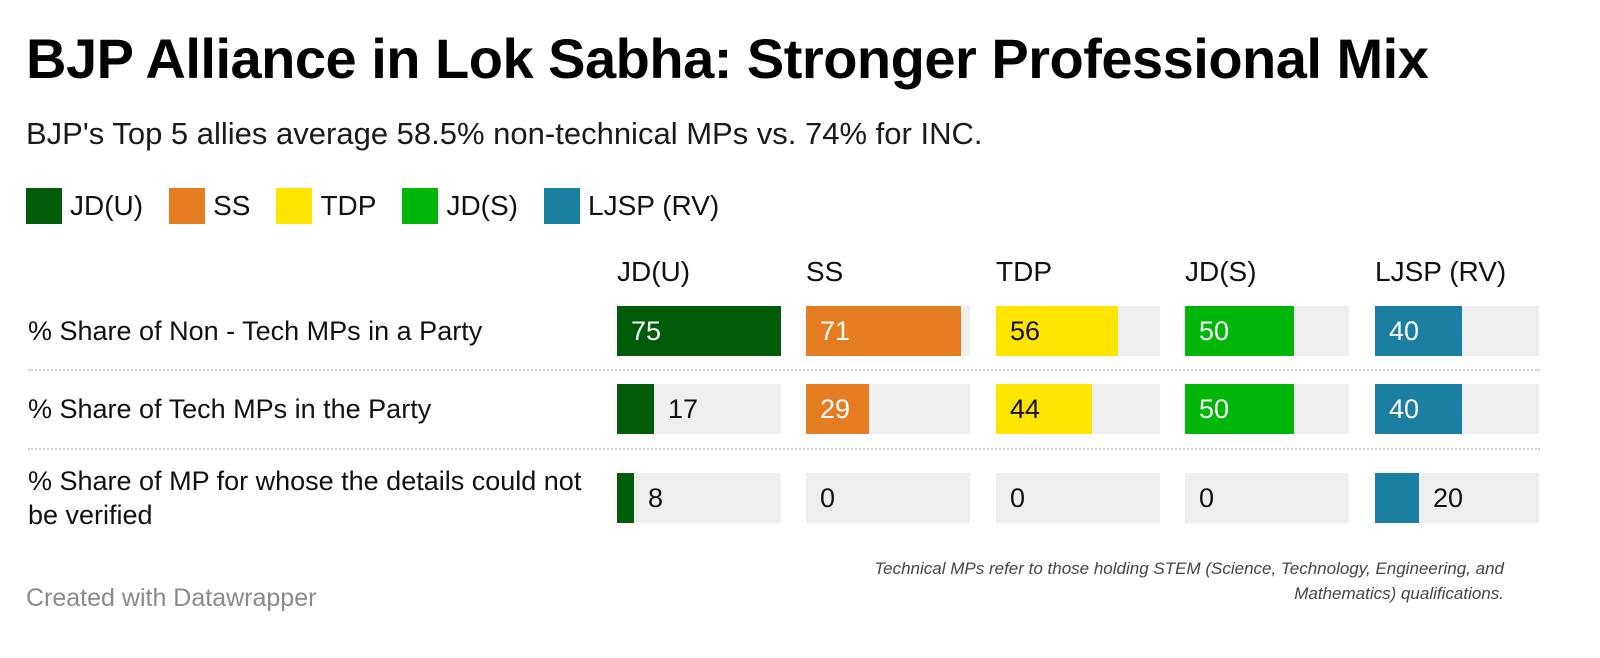  Describe the element at coordinates (646, 331) in the screenshot. I see `data-label: 75` at that location.